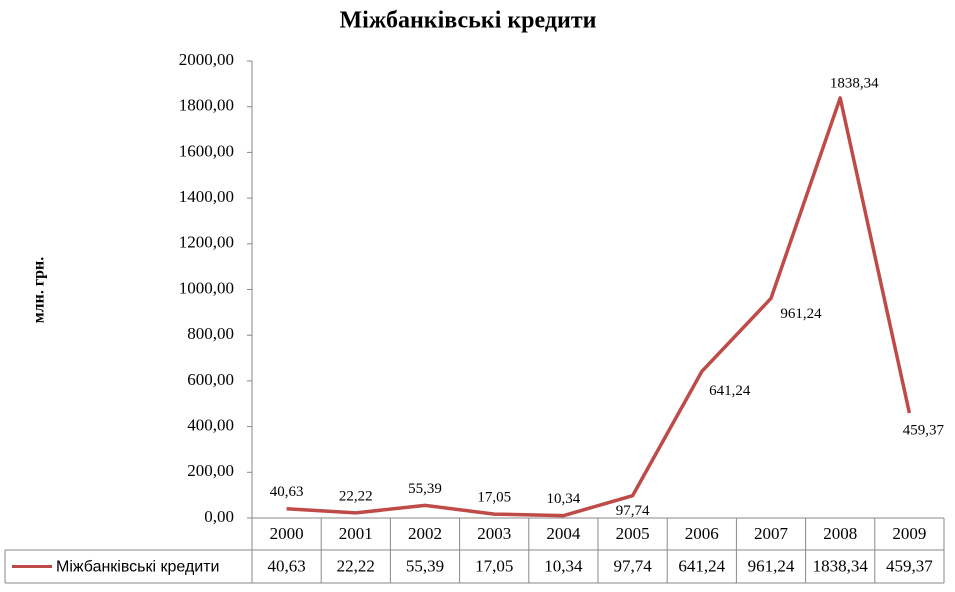 This screenshot has width=955, height=592. Describe the element at coordinates (494, 565) in the screenshot. I see `table-value: 17,05` at that location.